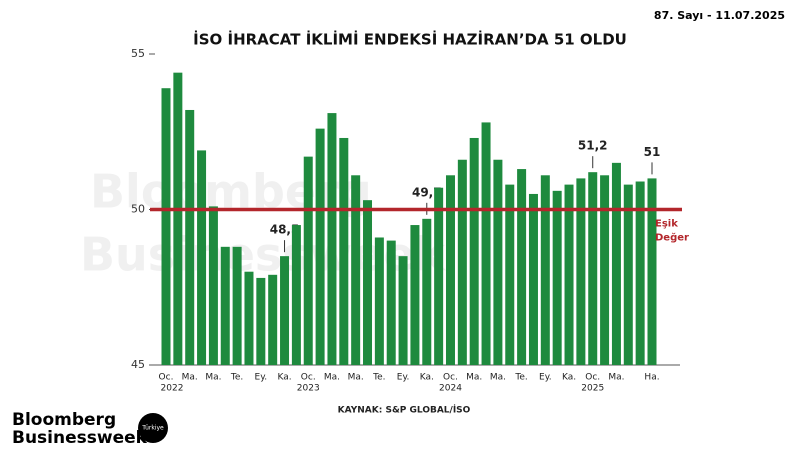 This screenshot has height=450, width=800. What do you see at coordinates (719, 15) in the screenshot?
I see `issue: 87. Sayı - 11.07.2025` at bounding box center [719, 15].